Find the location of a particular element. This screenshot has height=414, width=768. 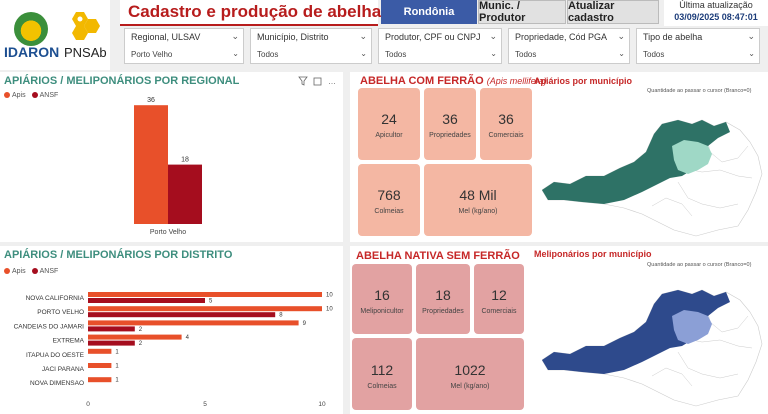

distrito-legend: Apis ANSF is located at coordinates (31, 271).